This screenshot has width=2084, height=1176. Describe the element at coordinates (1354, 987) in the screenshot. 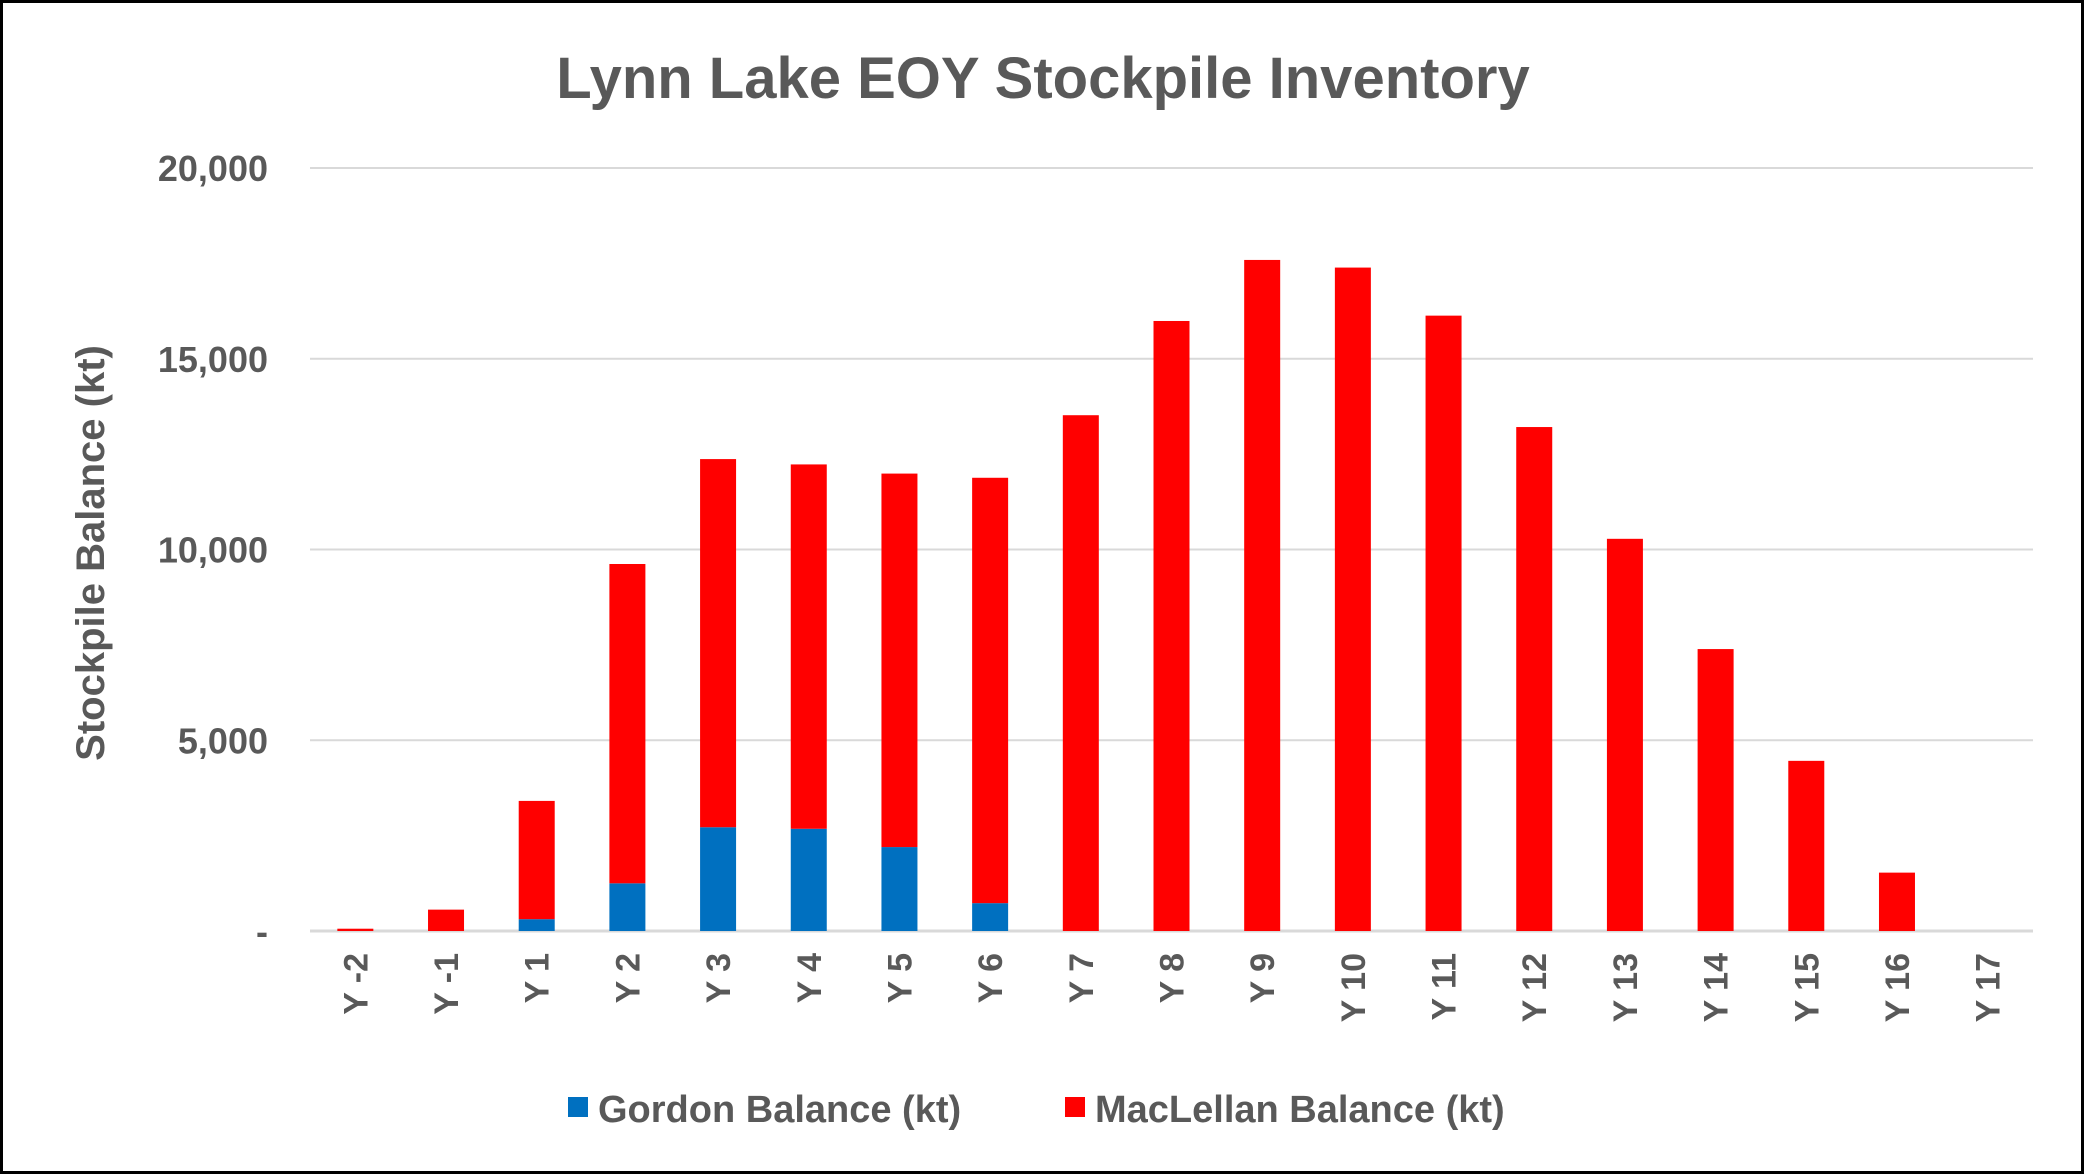

I see `x-tick-label: Y 10` at that location.